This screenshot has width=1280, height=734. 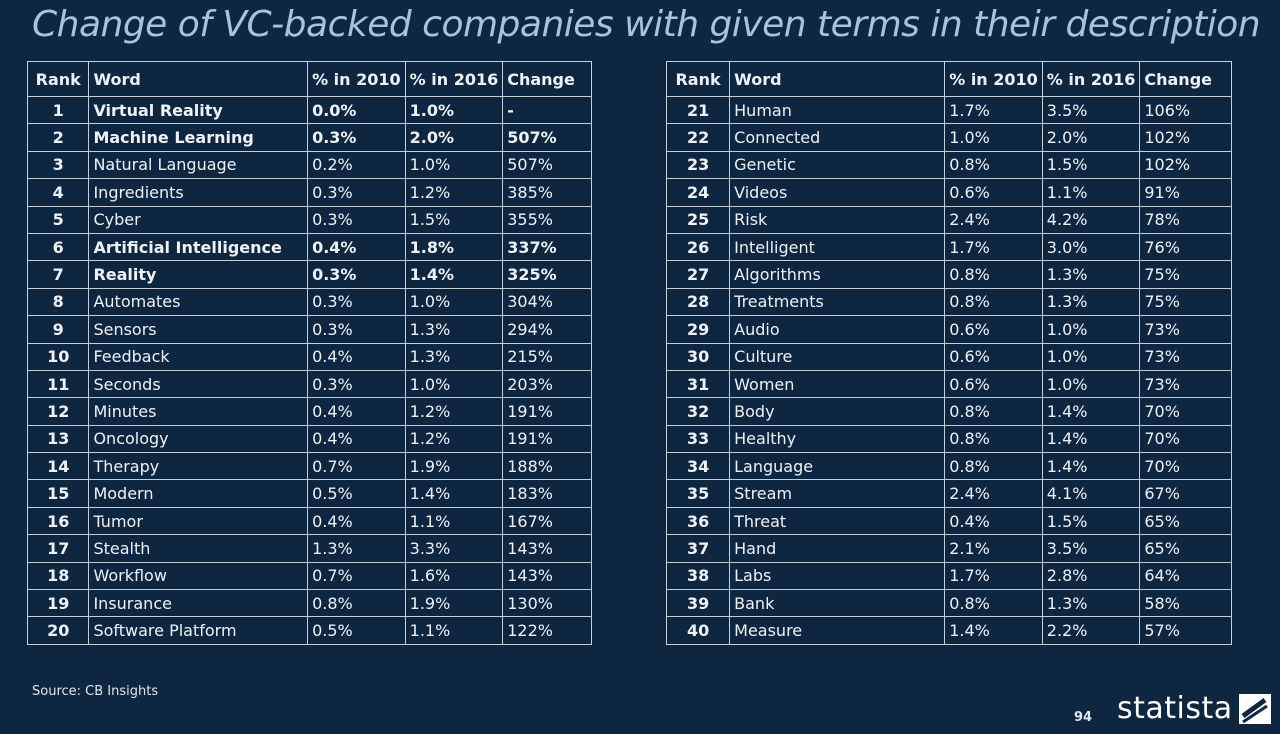 I want to click on cell-rank: 21, so click(x=698, y=110).